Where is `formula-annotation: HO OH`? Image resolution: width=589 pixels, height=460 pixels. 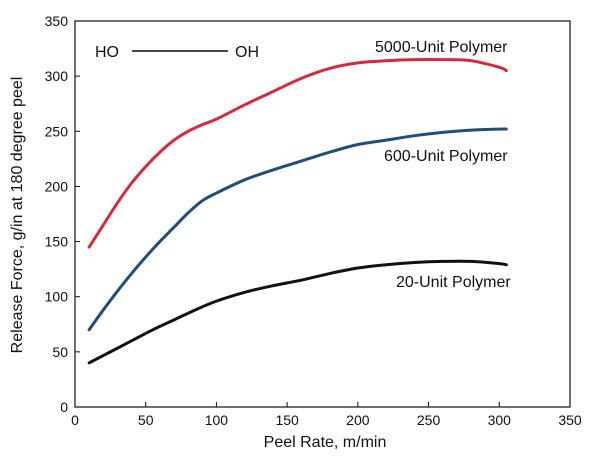
formula-annotation: HO OH is located at coordinates (177, 52).